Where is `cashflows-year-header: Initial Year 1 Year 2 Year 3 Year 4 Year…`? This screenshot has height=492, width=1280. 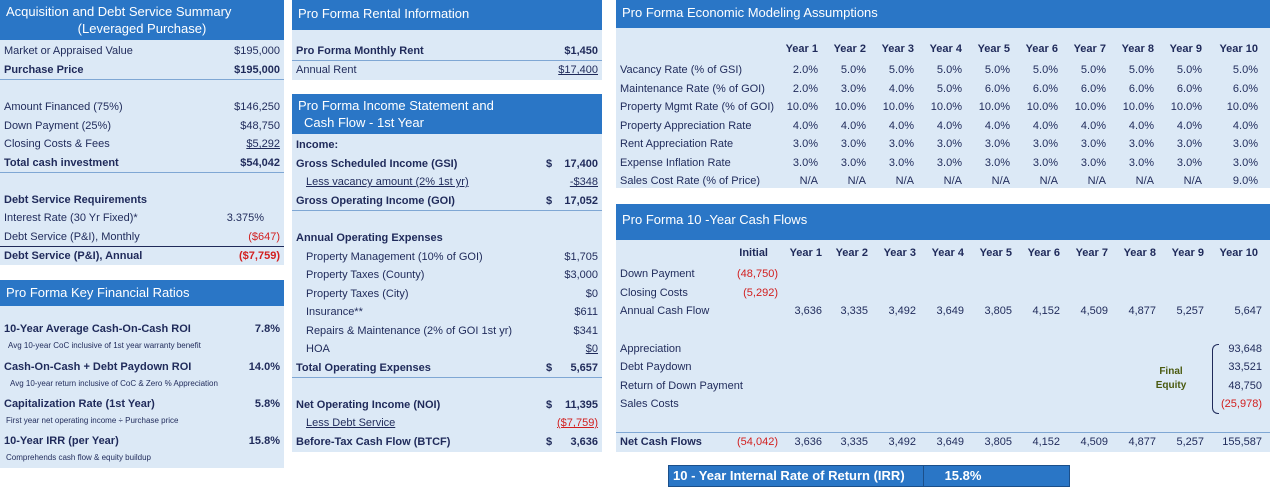 cashflows-year-header: Initial Year 1 Year 2 Year 3 Year 4 Year… is located at coordinates (943, 253).